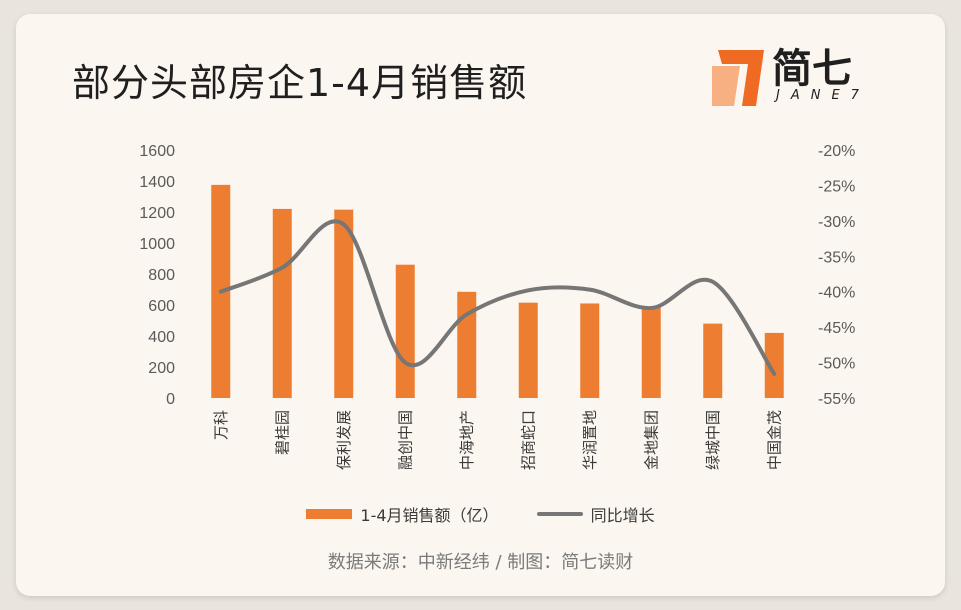  I want to click on right-tick-label: -20%, so click(836, 151).